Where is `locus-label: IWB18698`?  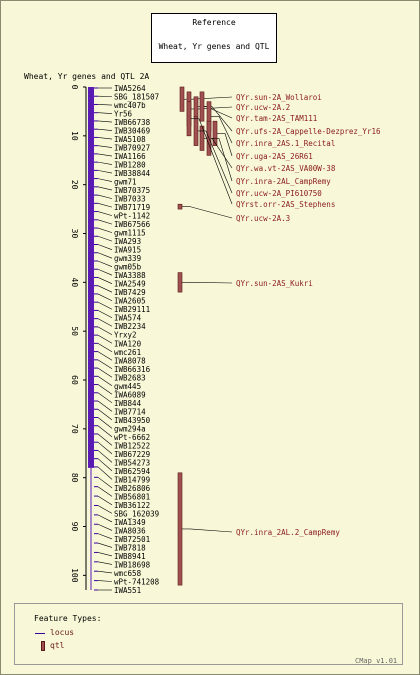
locus-label: IWB18698 is located at coordinates (132, 564).